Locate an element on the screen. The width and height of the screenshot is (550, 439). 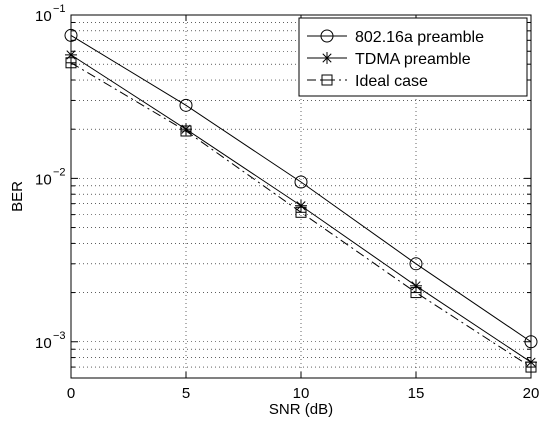
legend-label-tdma-preamble: TDMA preamble is located at coordinates (413, 59).